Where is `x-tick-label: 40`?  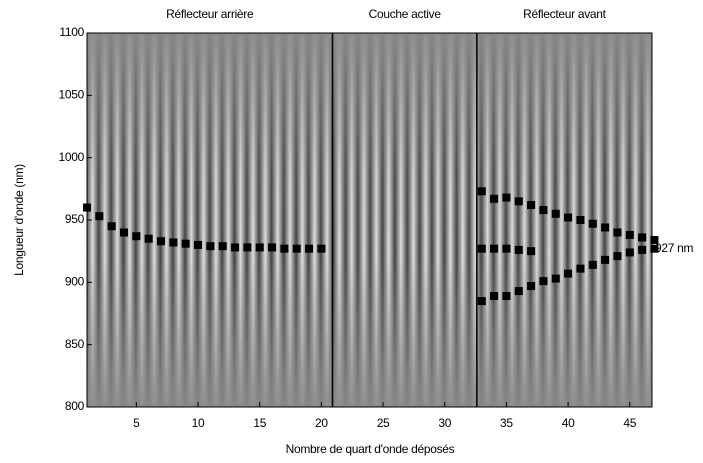 x-tick-label: 40 is located at coordinates (568, 423).